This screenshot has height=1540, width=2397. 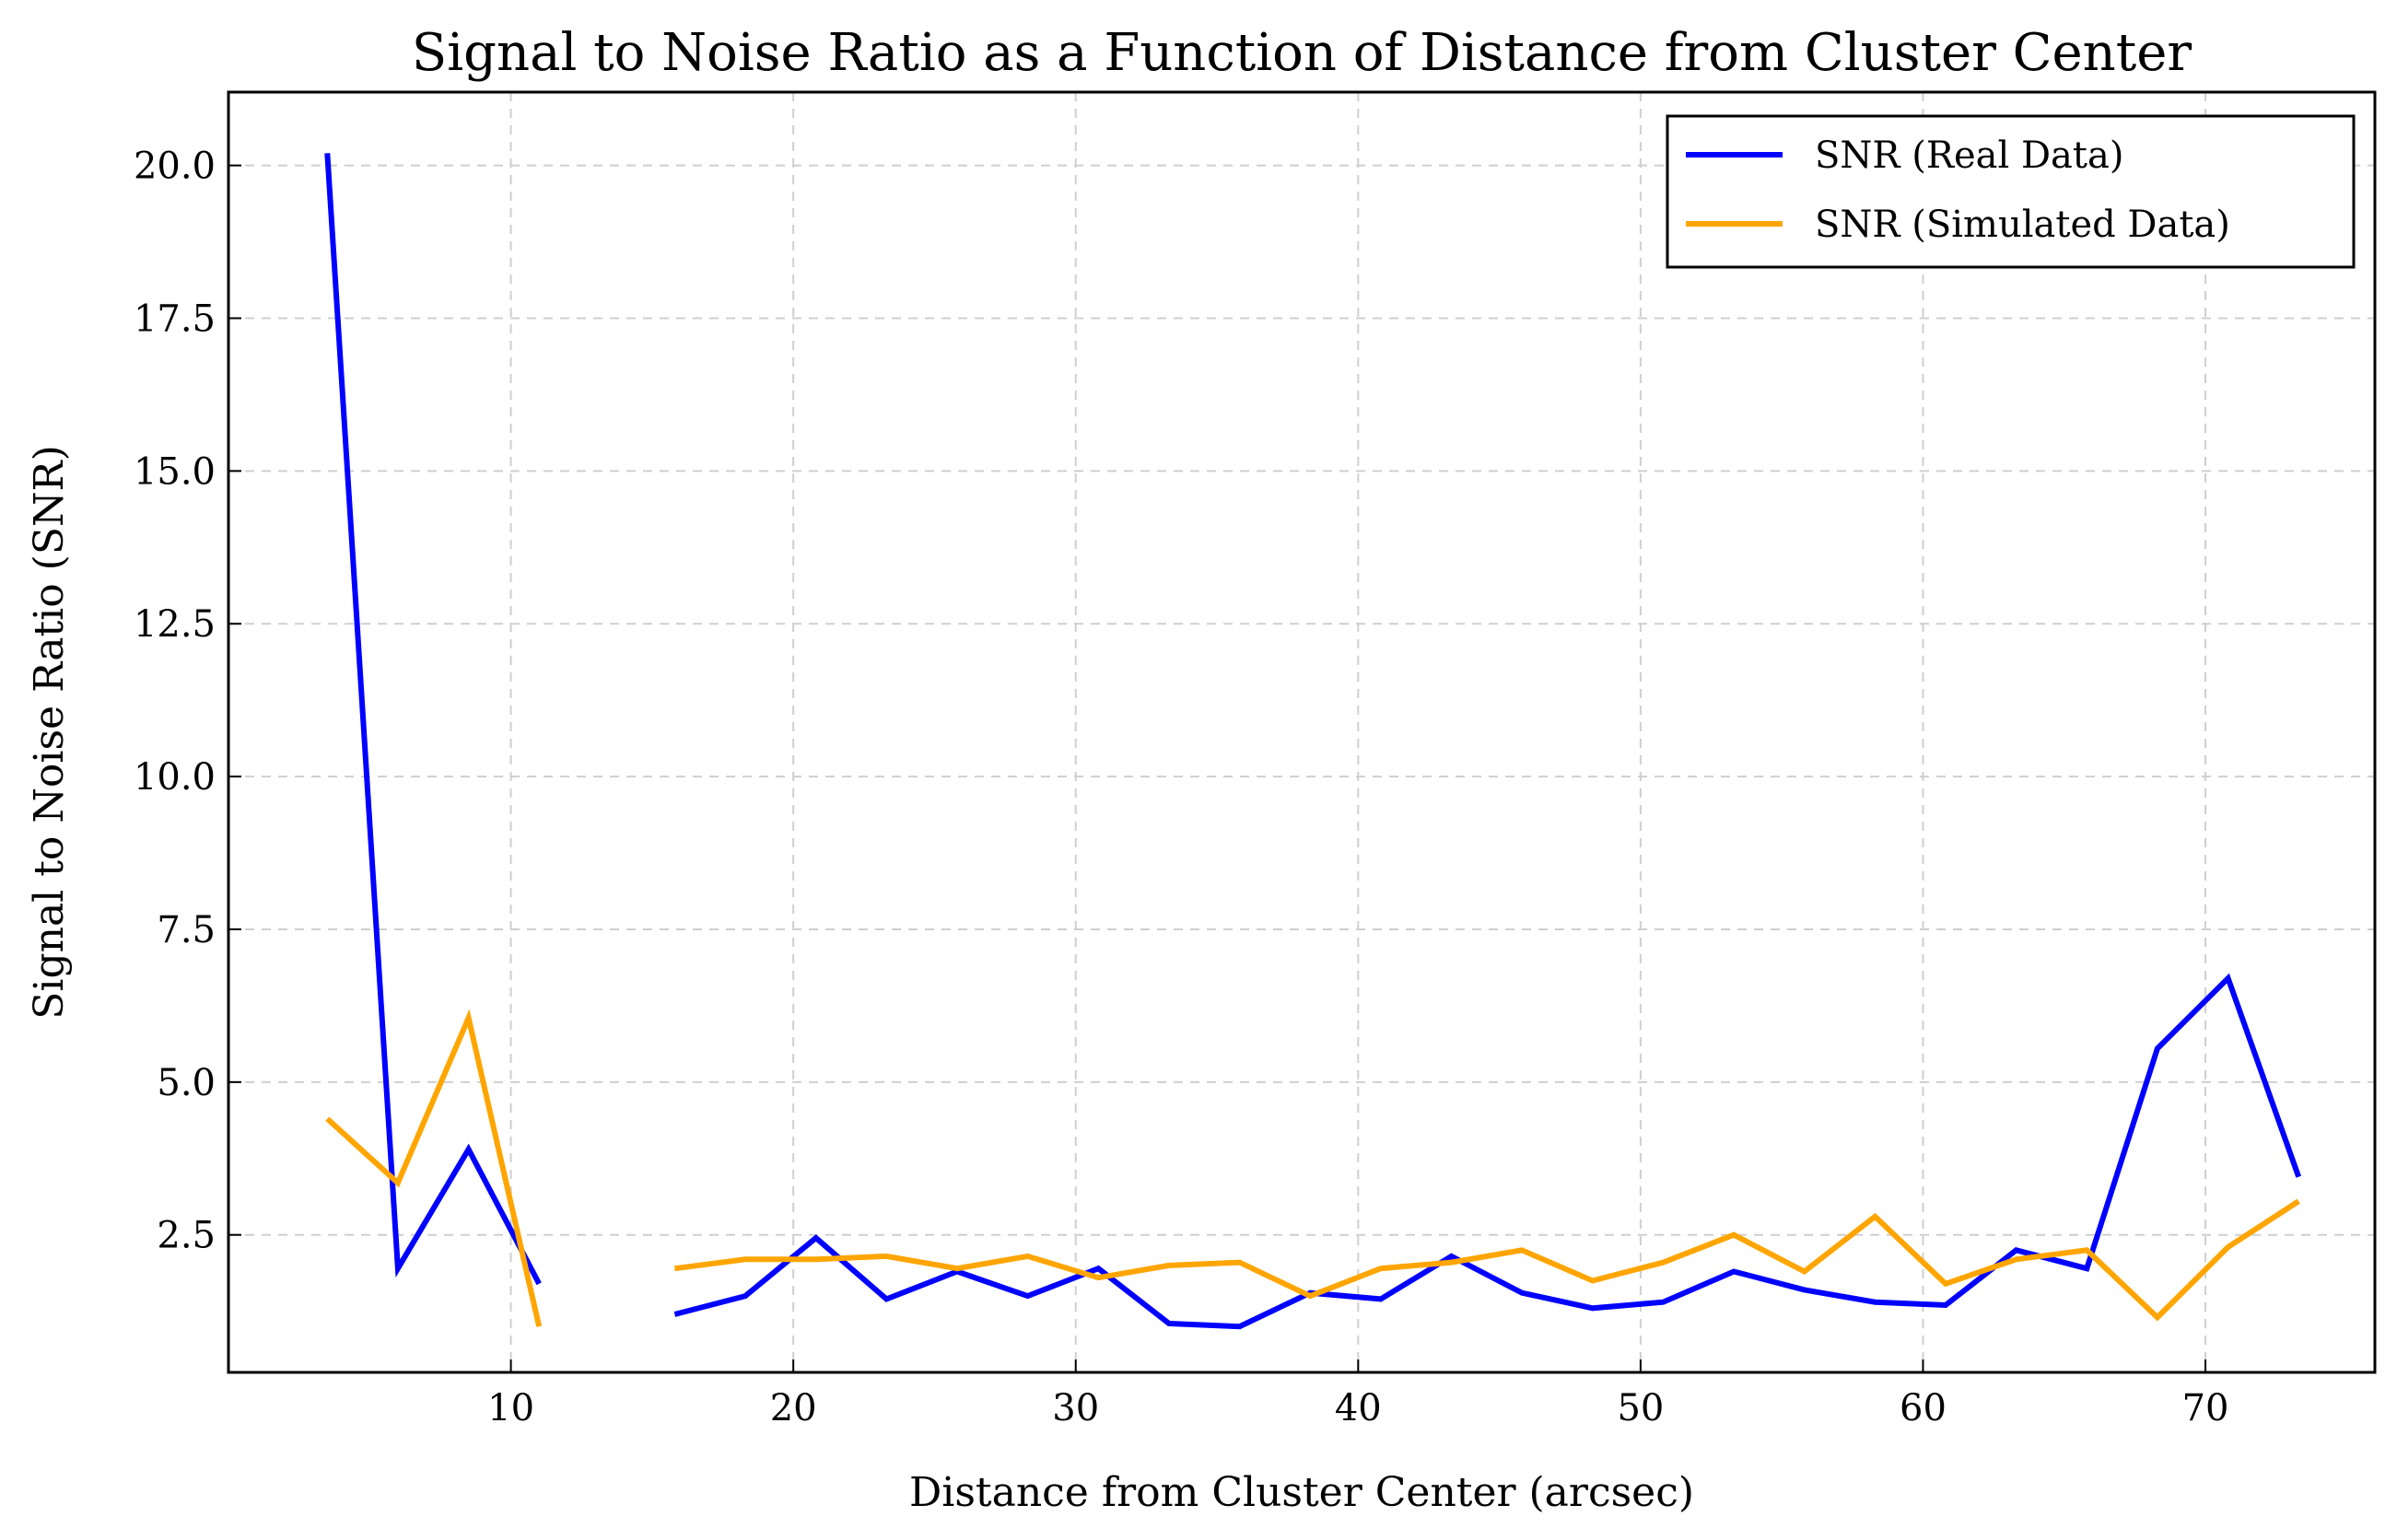 What do you see at coordinates (1969, 155) in the screenshot?
I see `legend-label-real: SNR (Real Data)` at bounding box center [1969, 155].